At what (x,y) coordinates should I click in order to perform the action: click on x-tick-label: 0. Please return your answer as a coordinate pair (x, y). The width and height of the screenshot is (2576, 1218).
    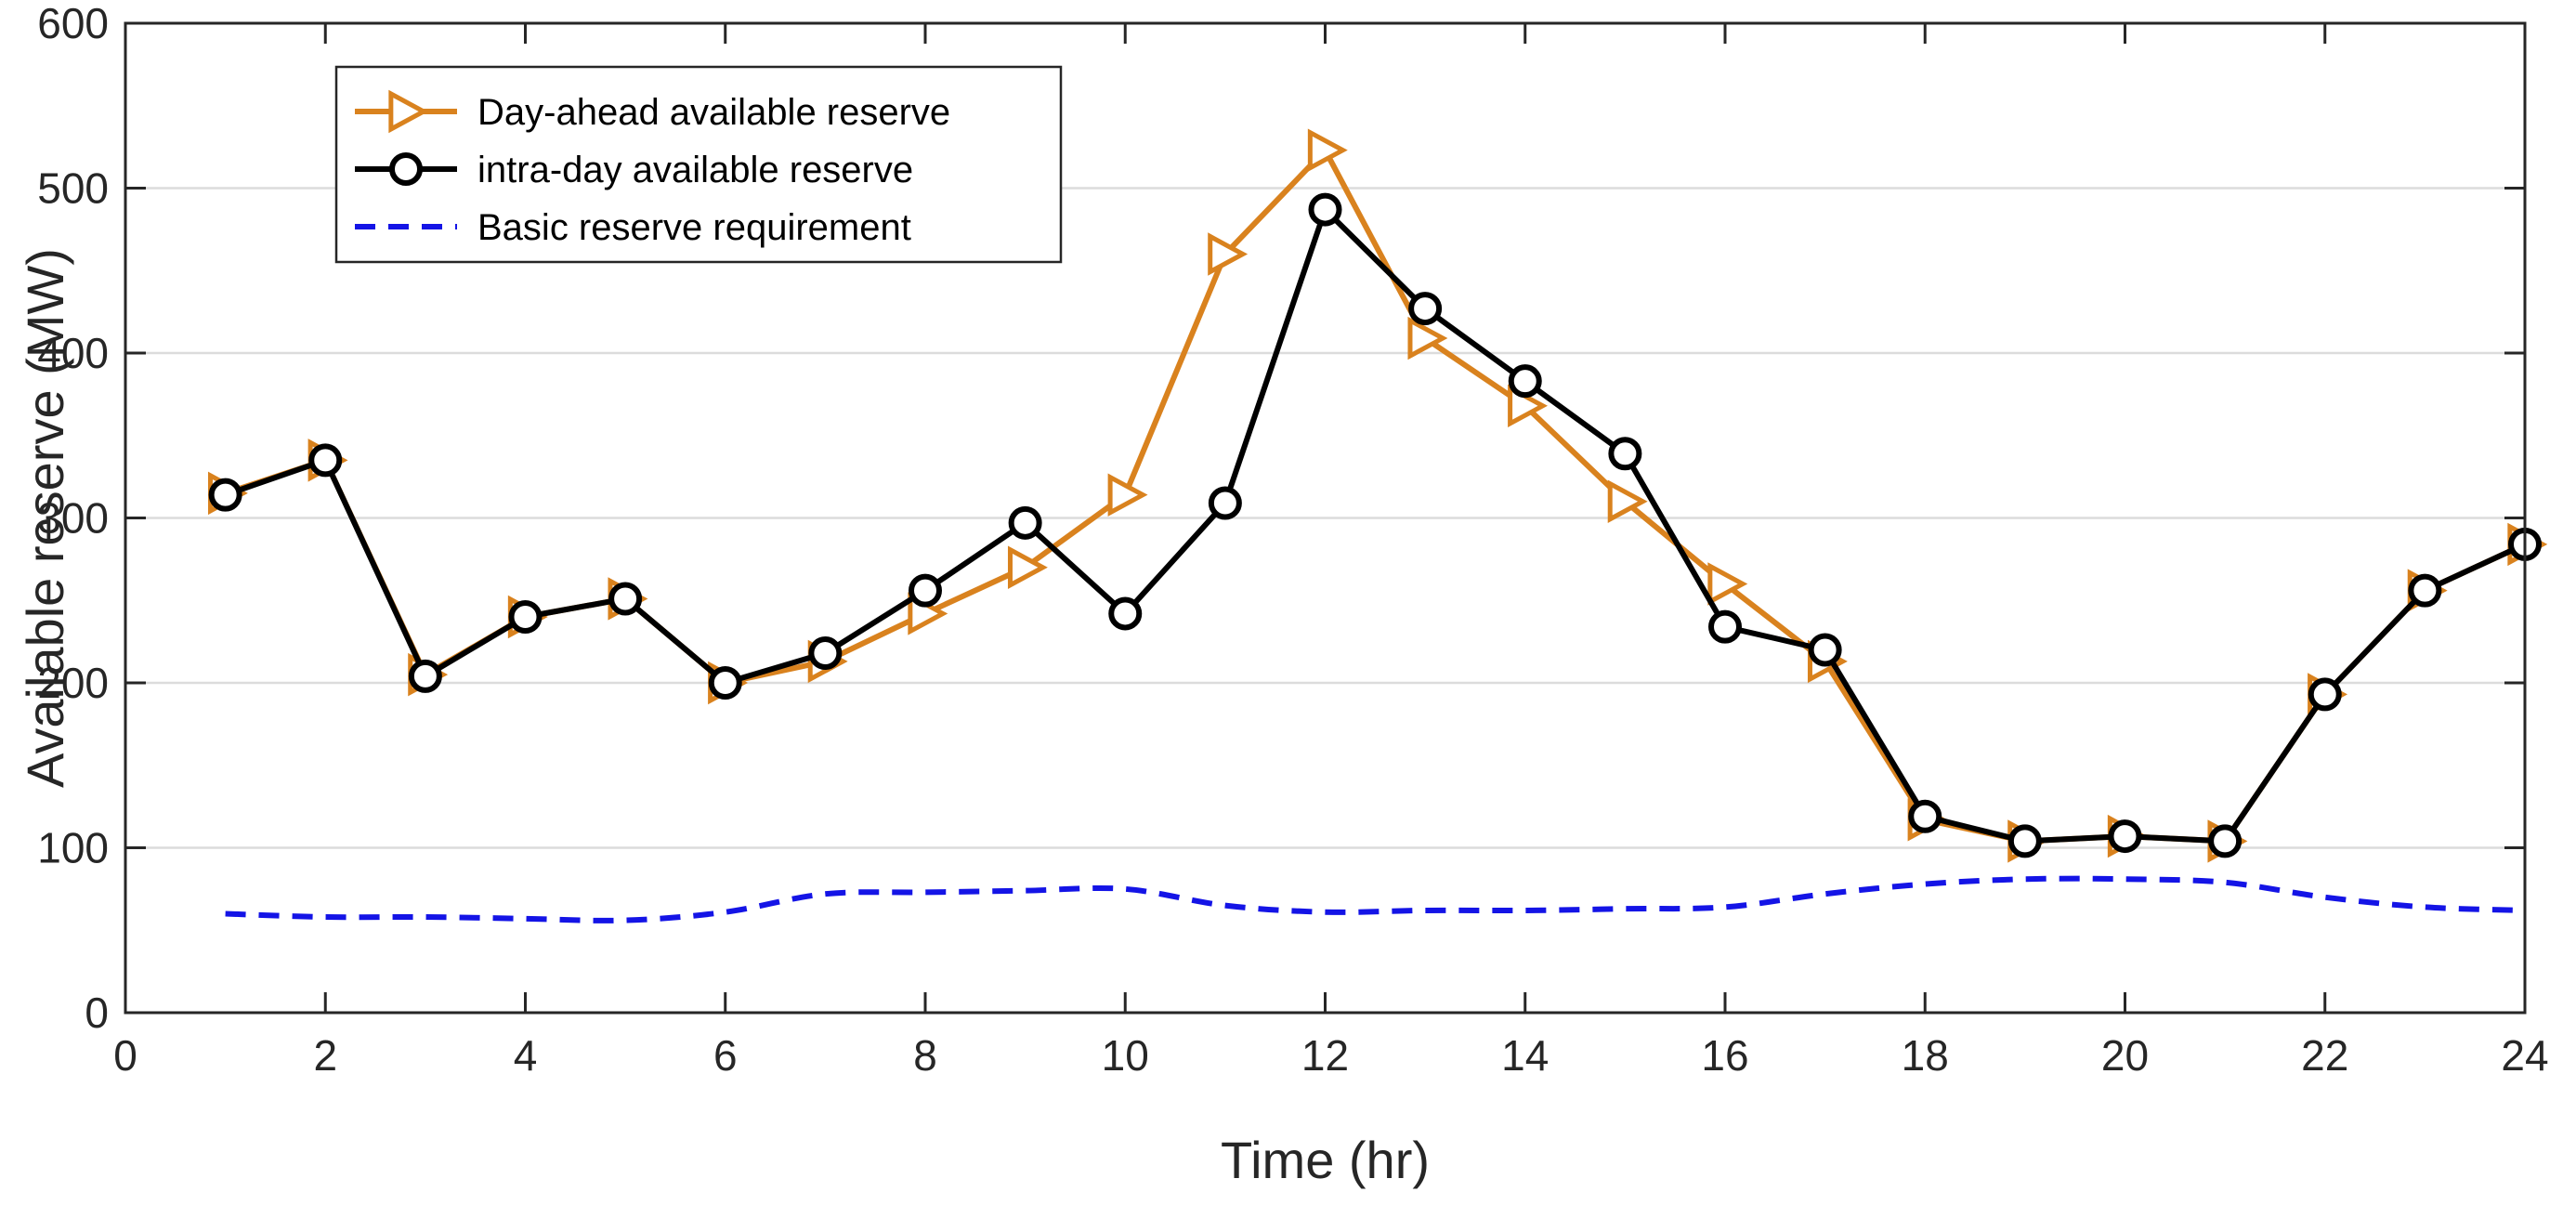
    Looking at the image, I should click on (125, 1055).